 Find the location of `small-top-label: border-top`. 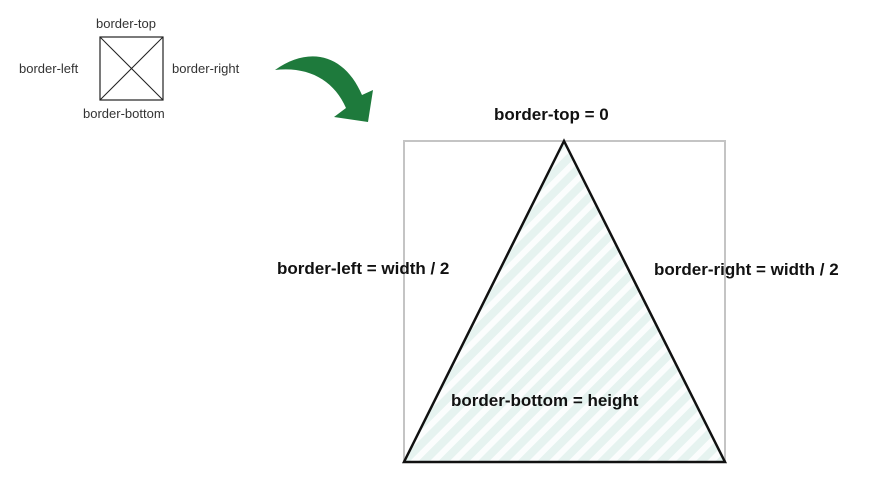

small-top-label: border-top is located at coordinates (126, 23).